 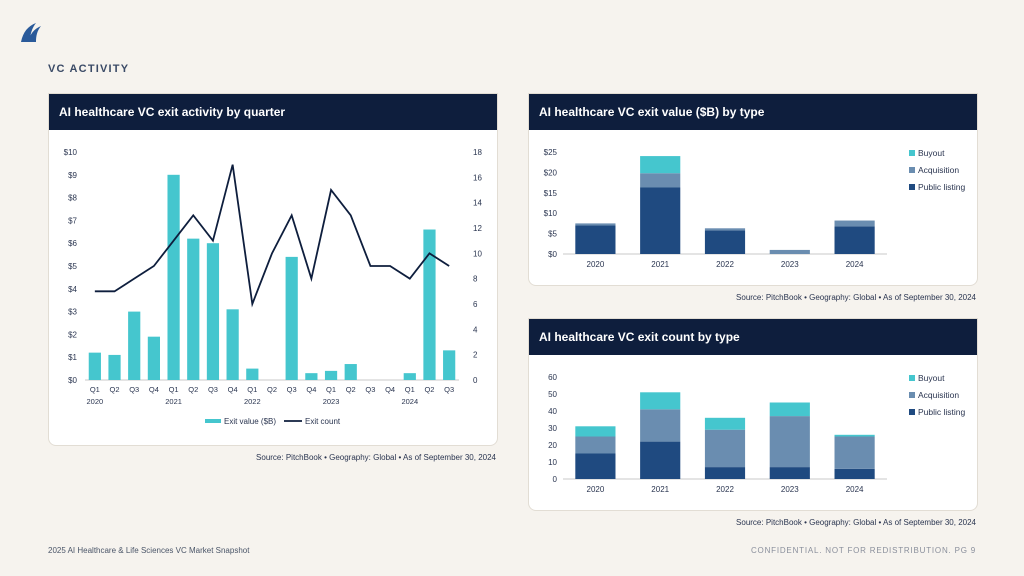 I want to click on line-exit-count, so click(x=272, y=236).